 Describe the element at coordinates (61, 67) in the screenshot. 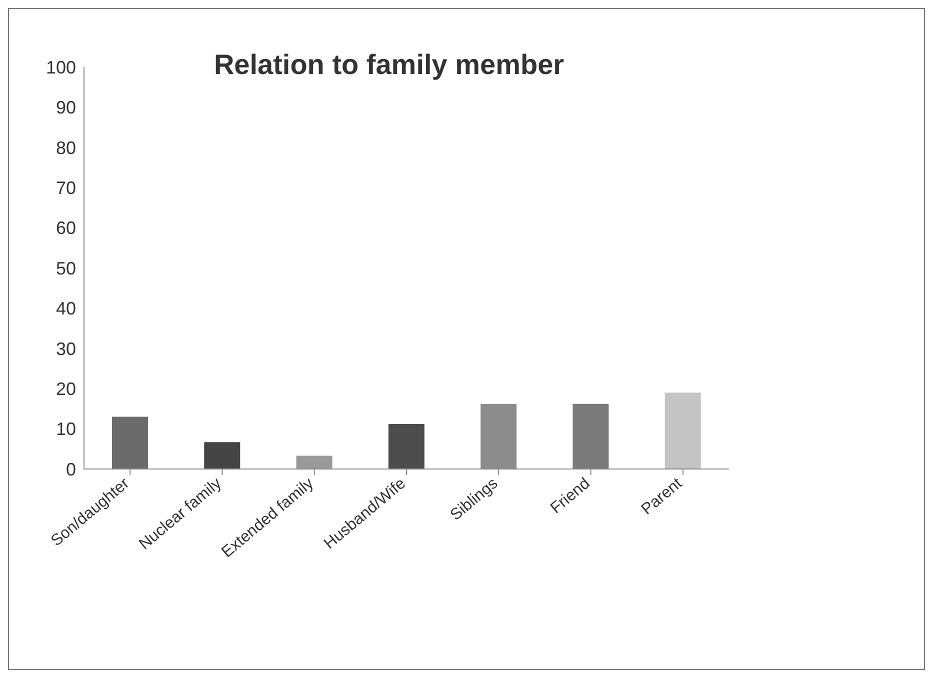

I see `y-tick-label: 100` at that location.